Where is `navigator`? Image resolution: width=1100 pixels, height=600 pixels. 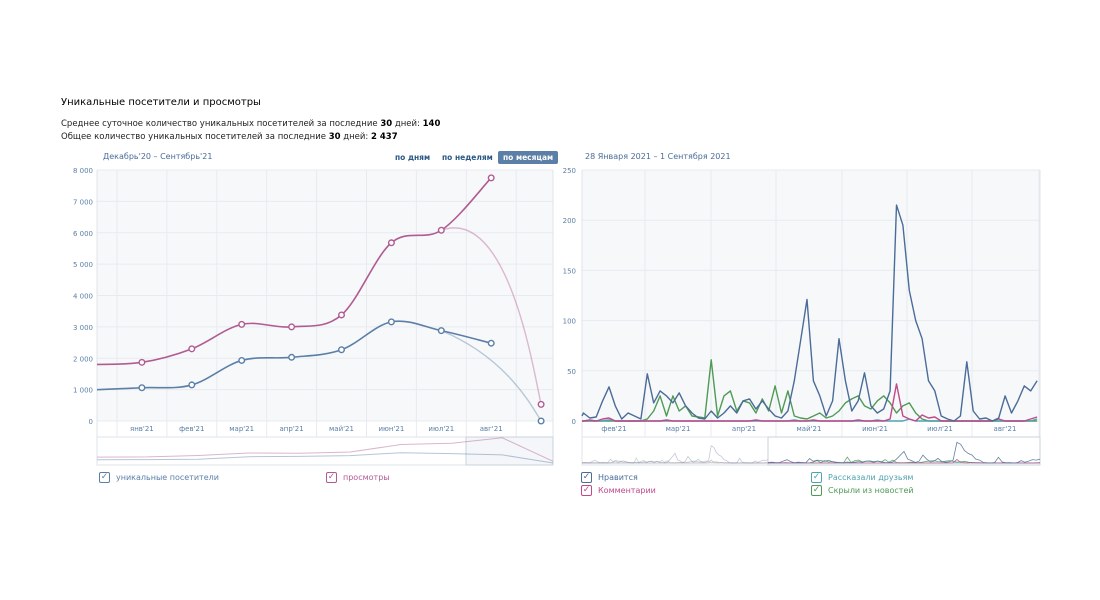
navigator is located at coordinates (811, 451).